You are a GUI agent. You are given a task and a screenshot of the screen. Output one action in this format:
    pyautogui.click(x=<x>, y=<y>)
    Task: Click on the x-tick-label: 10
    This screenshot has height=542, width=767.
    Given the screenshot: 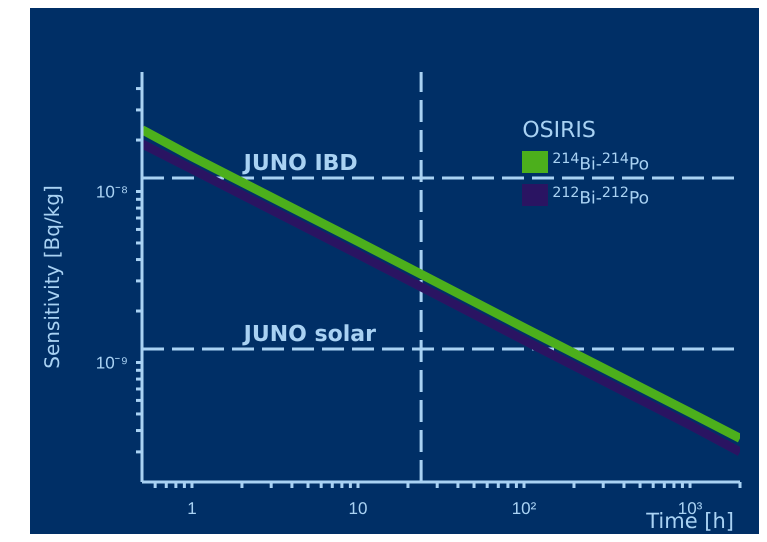 What is the action you would take?
    pyautogui.click(x=358, y=508)
    